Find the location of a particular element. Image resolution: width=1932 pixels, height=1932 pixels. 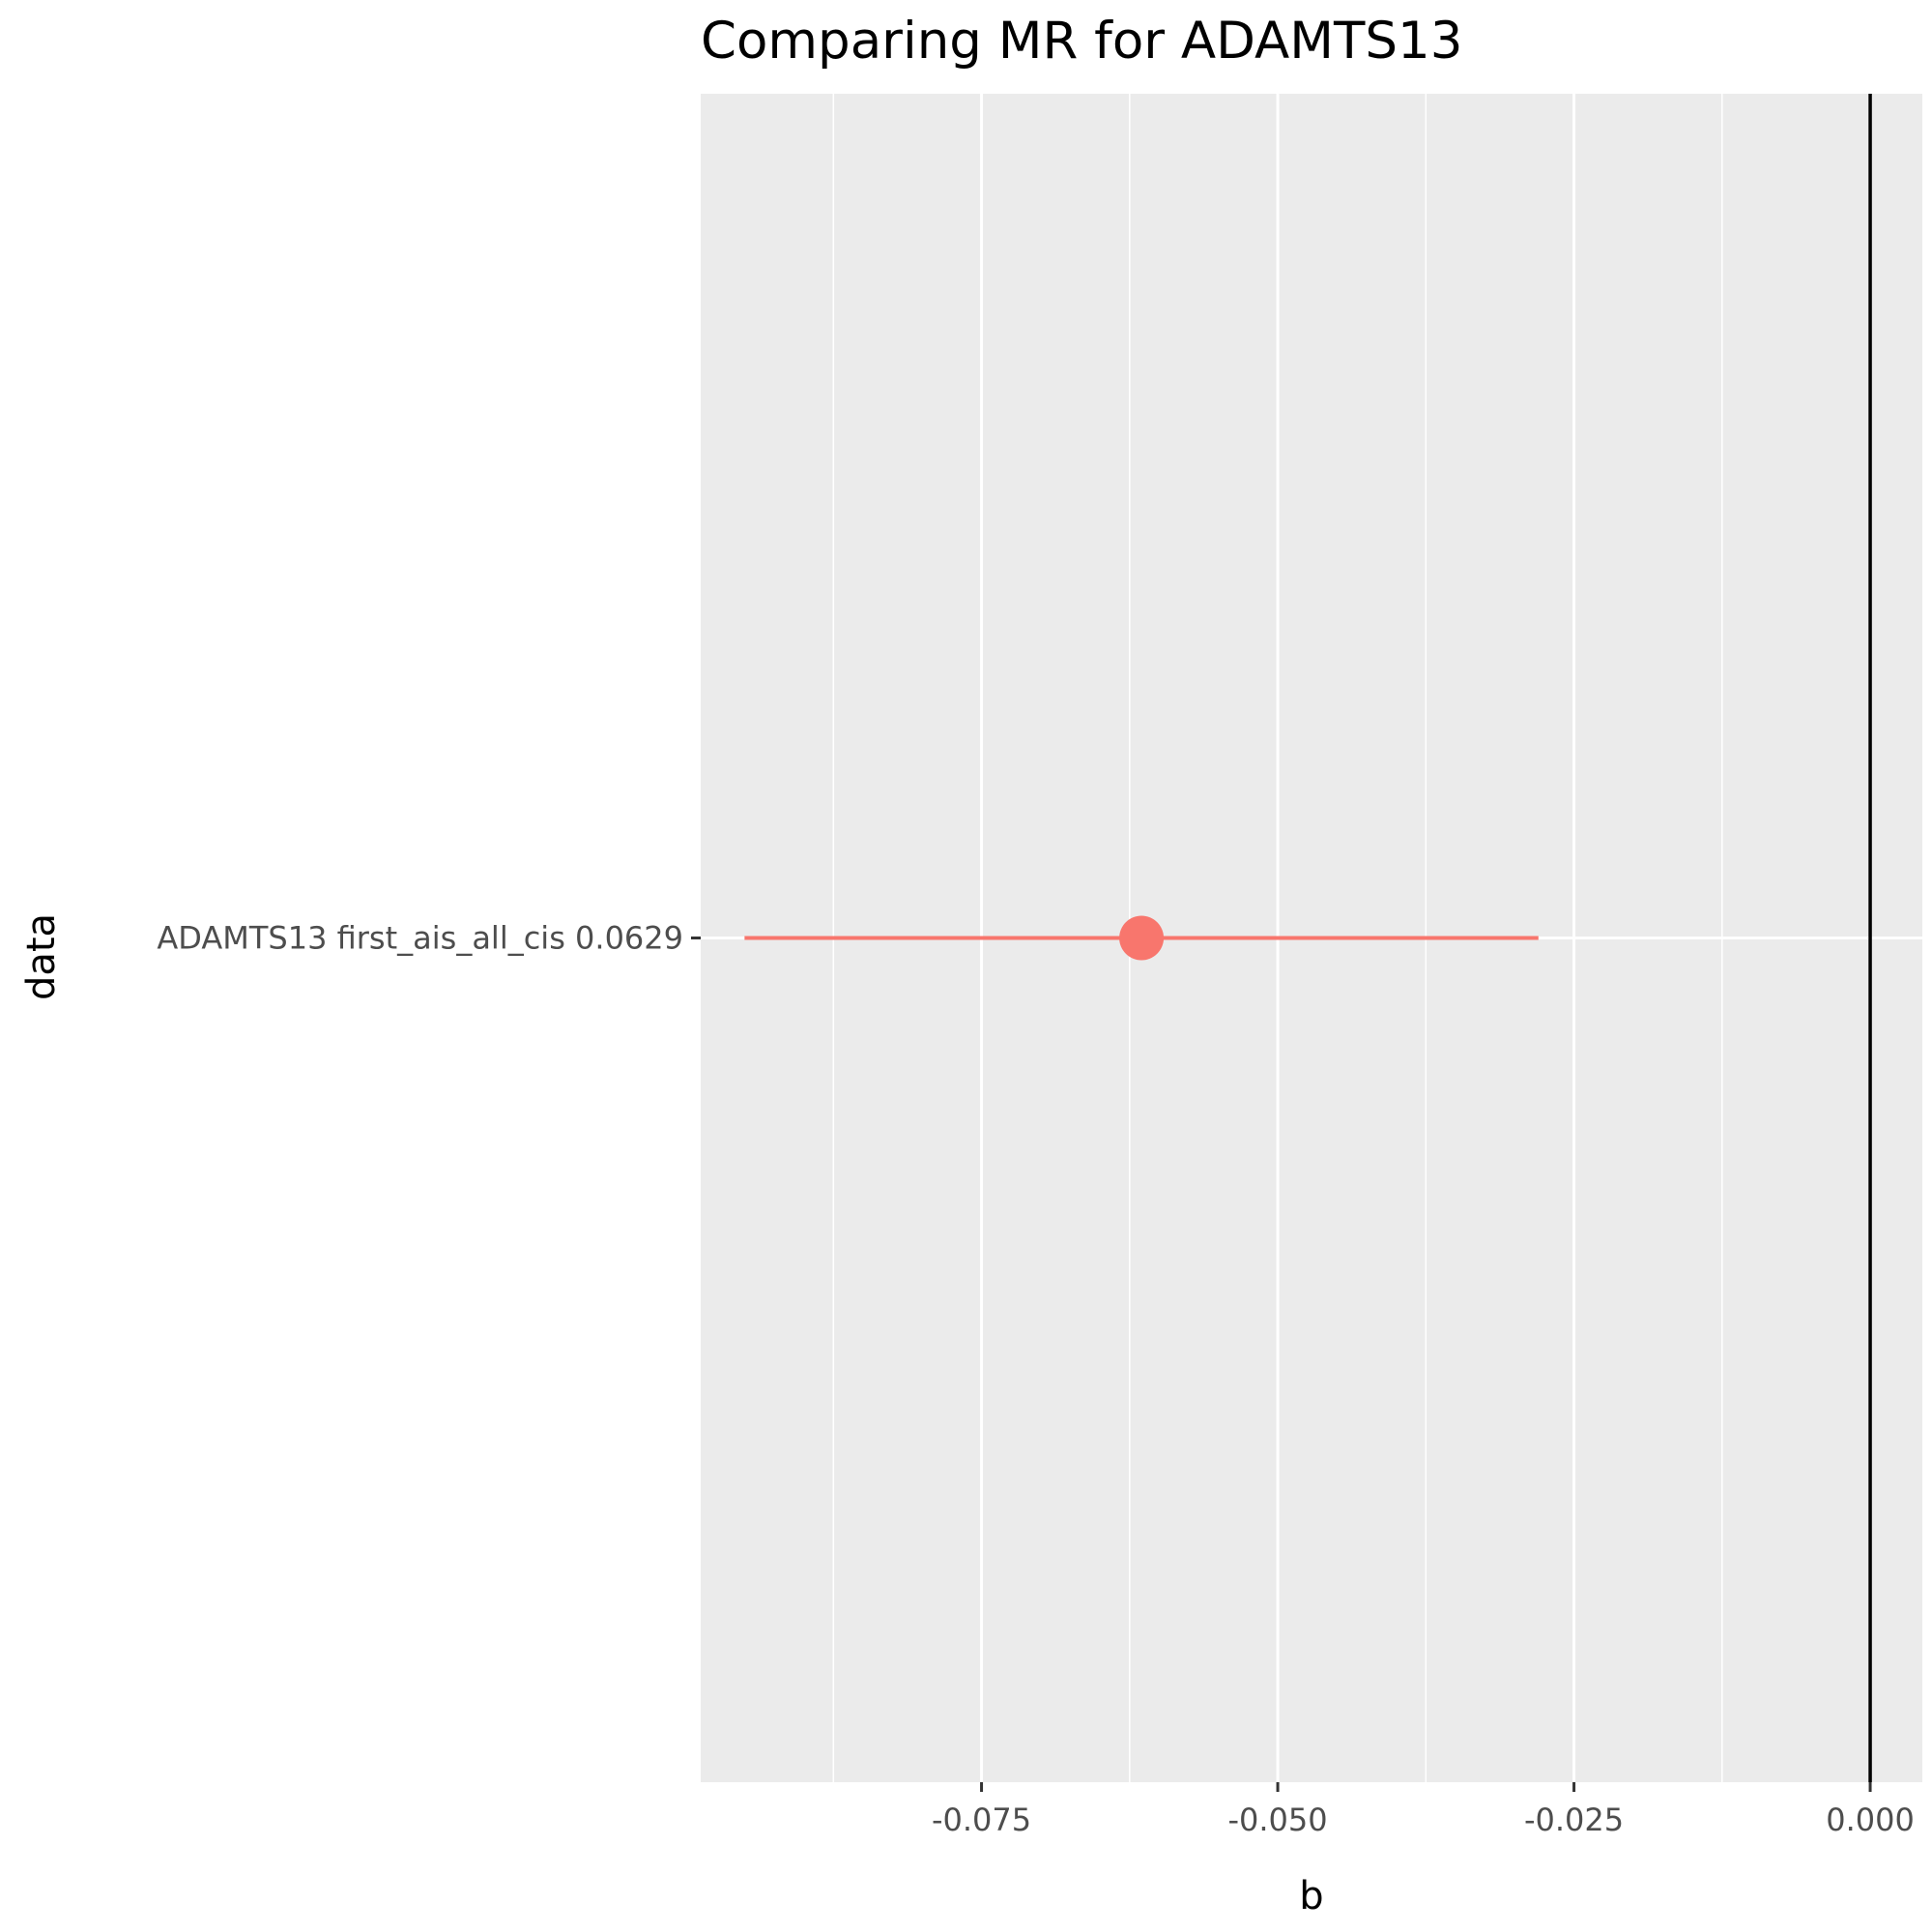

y-axis-title: data is located at coordinates (41, 956).